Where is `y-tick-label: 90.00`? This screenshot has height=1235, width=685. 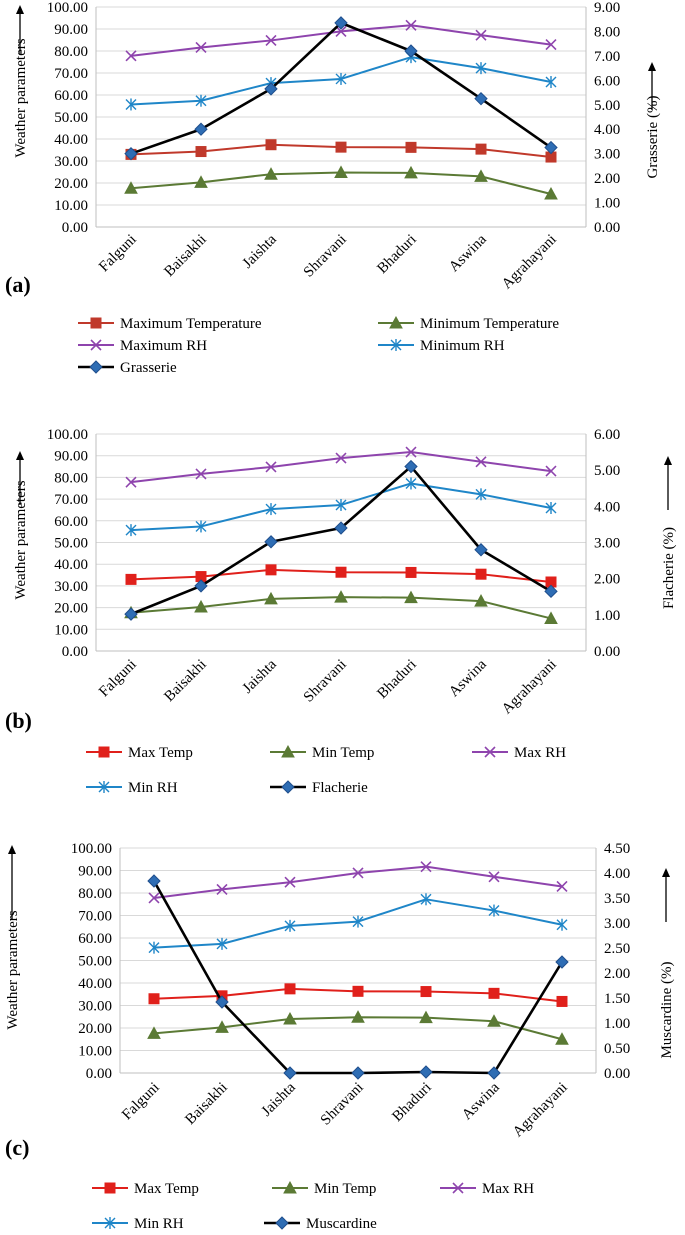 y-tick-label: 90.00 is located at coordinates (71, 30).